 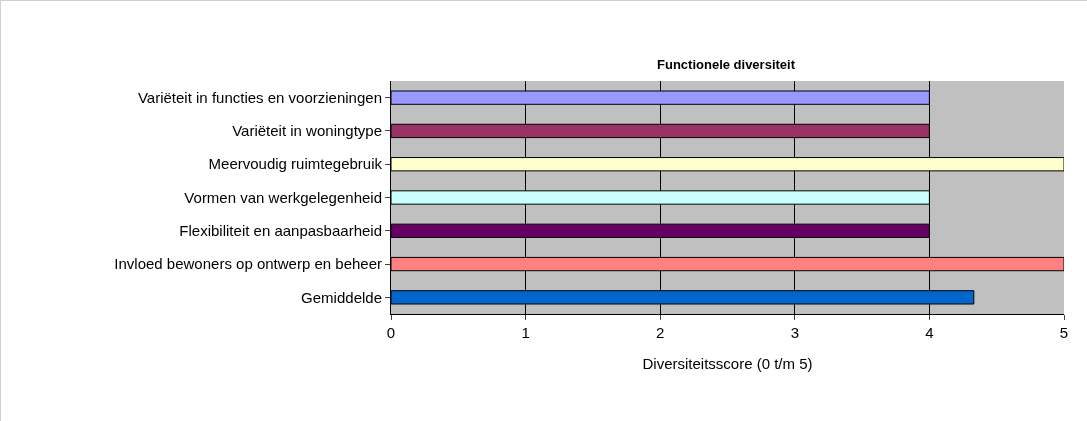 I want to click on y-tick-label: Variëteit in woningtype, so click(x=307, y=131).